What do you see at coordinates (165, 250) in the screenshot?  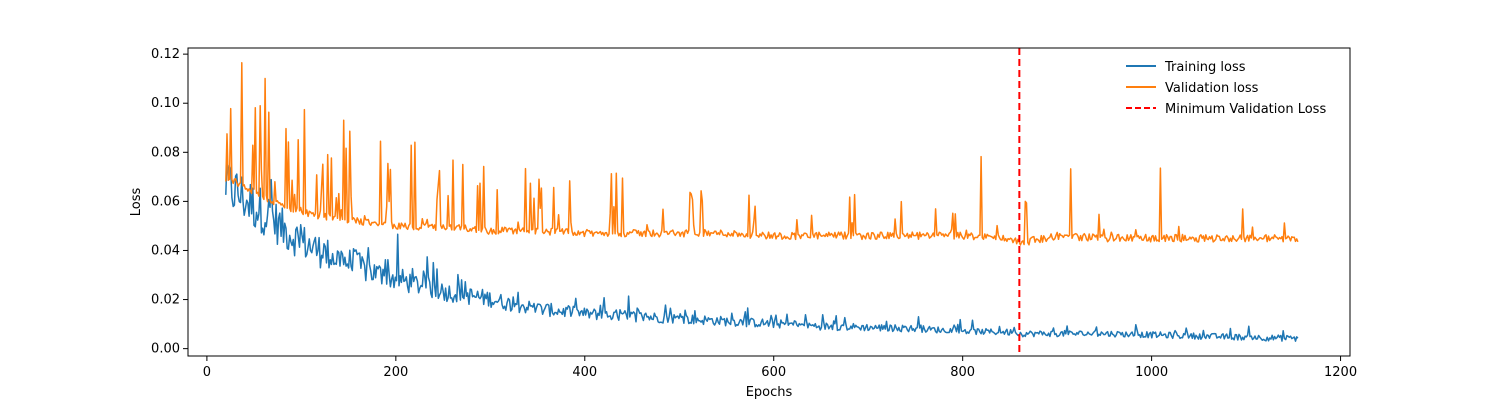 I see `y-tick-label: 0.04` at bounding box center [165, 250].